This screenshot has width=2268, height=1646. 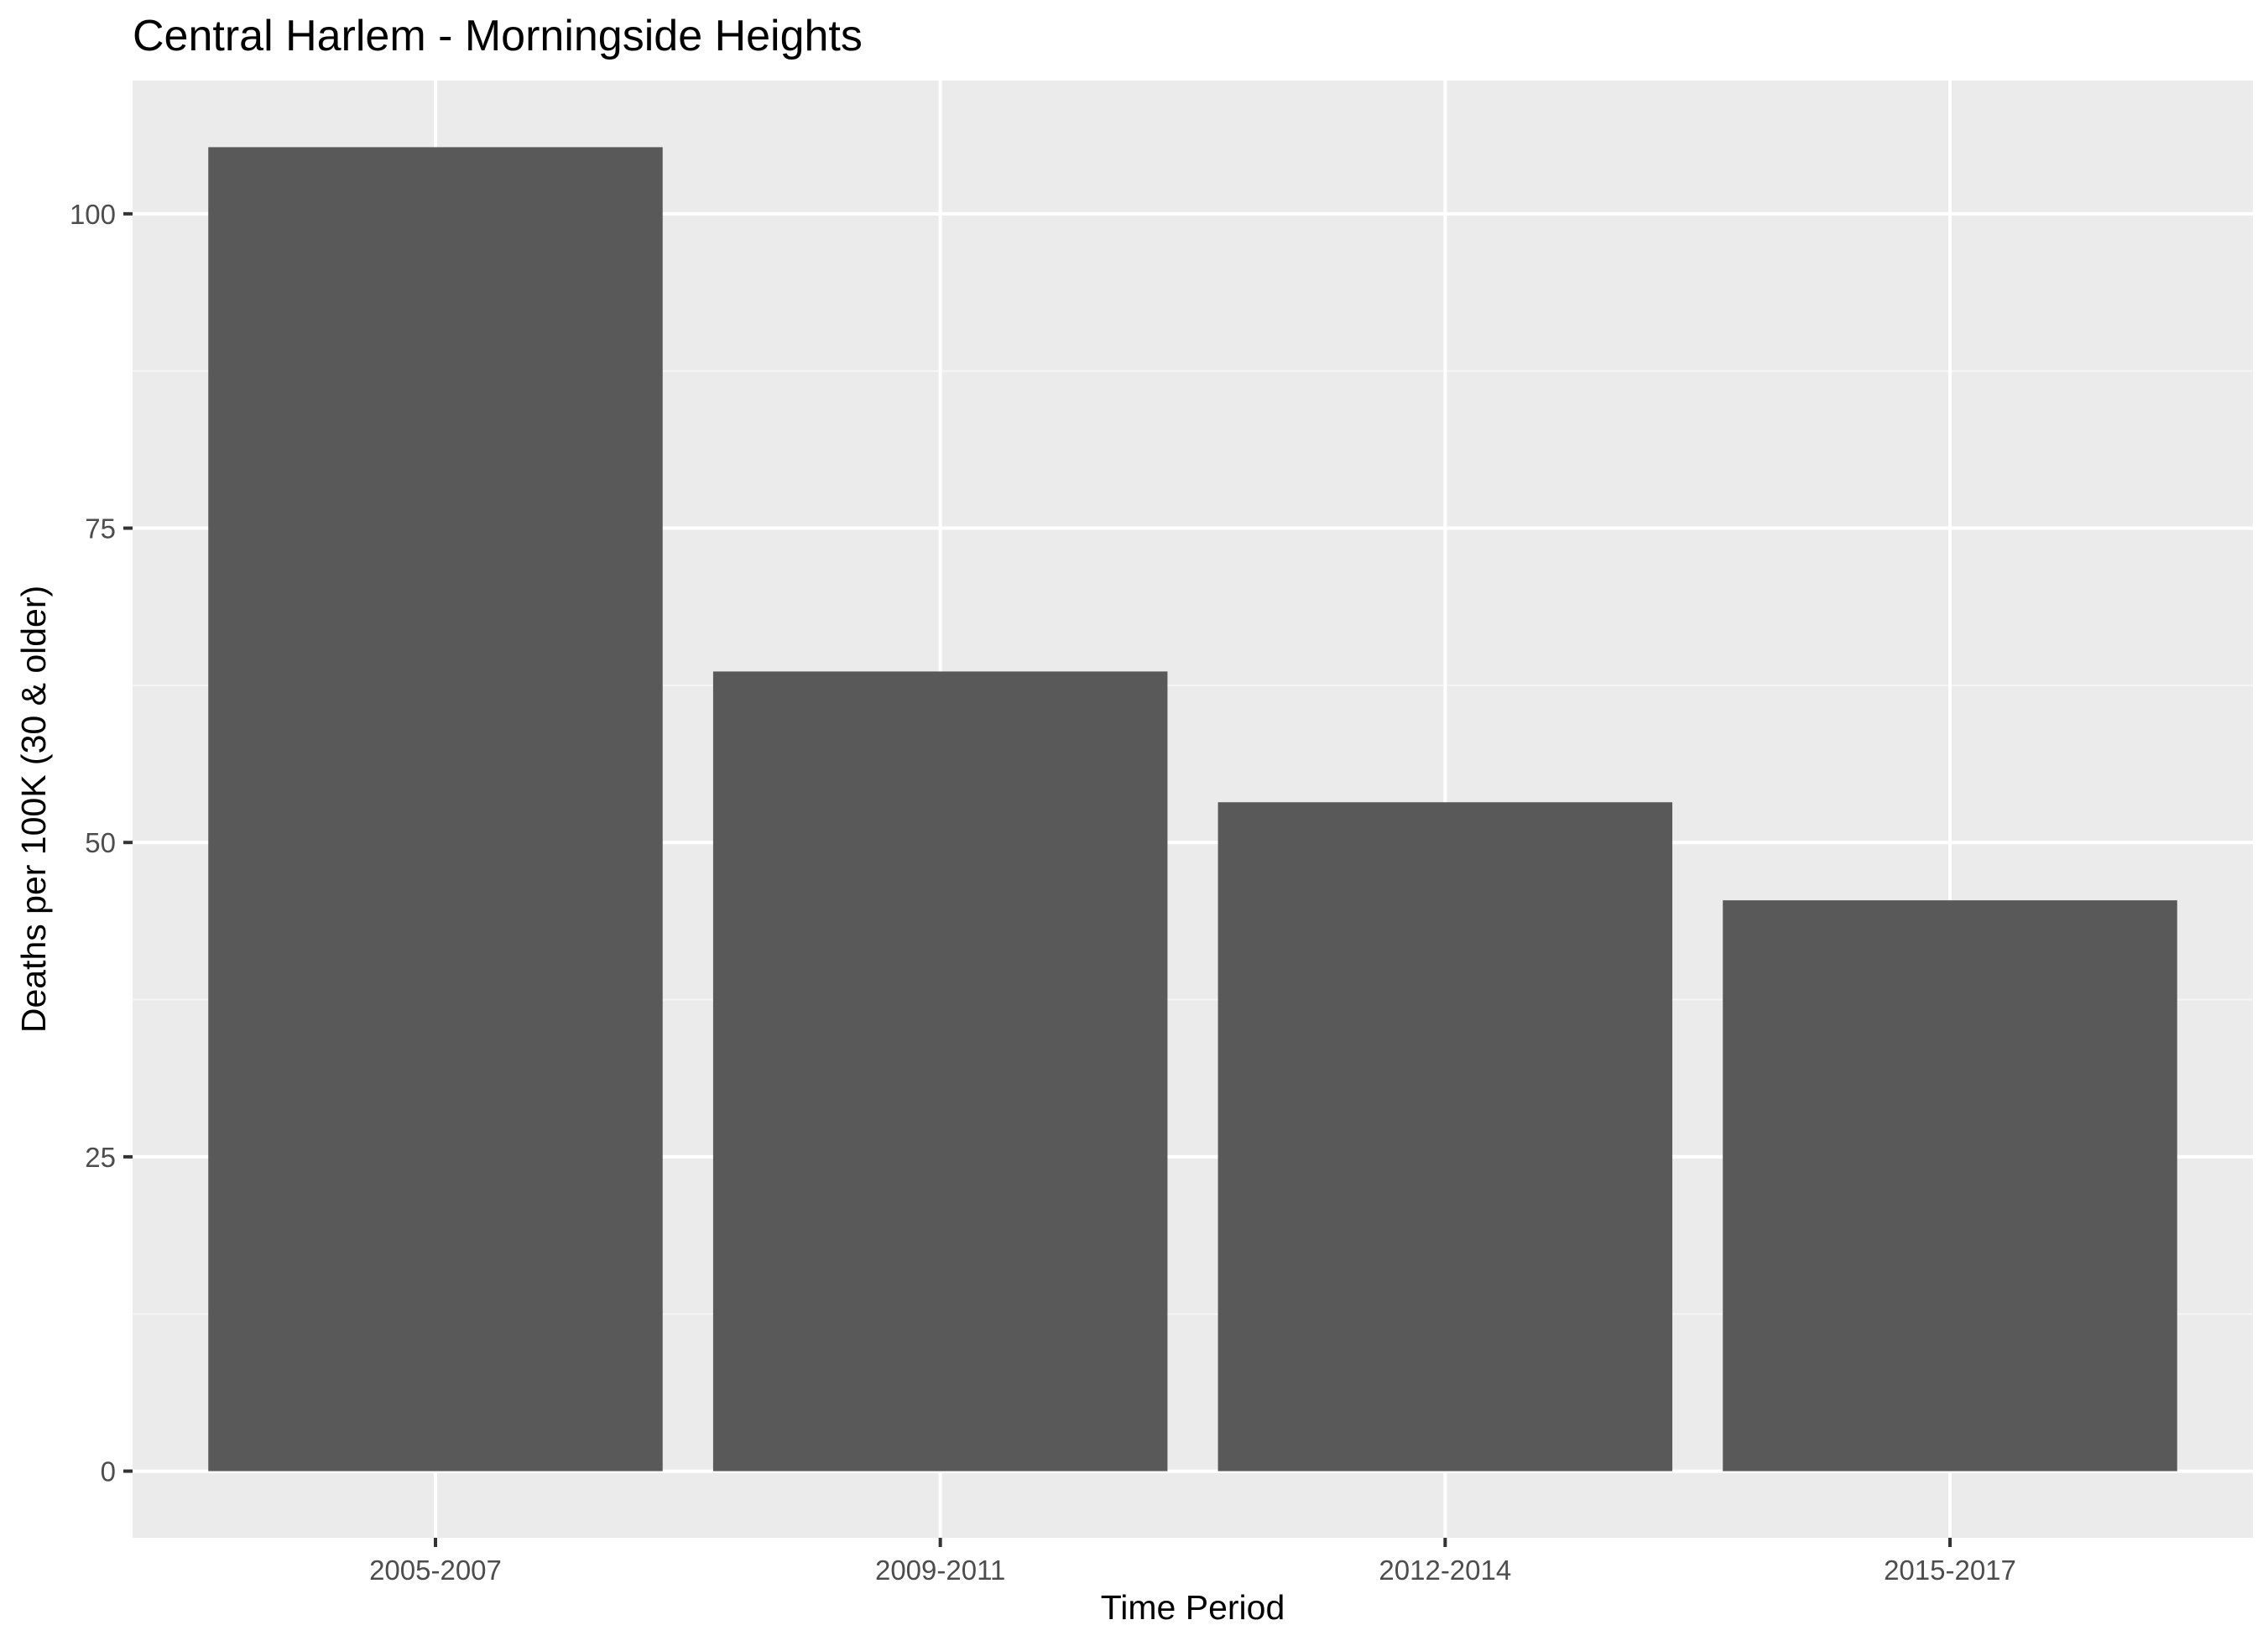 I want to click on y-axis-title: Deaths per 100K (30 & older), so click(x=33, y=810).